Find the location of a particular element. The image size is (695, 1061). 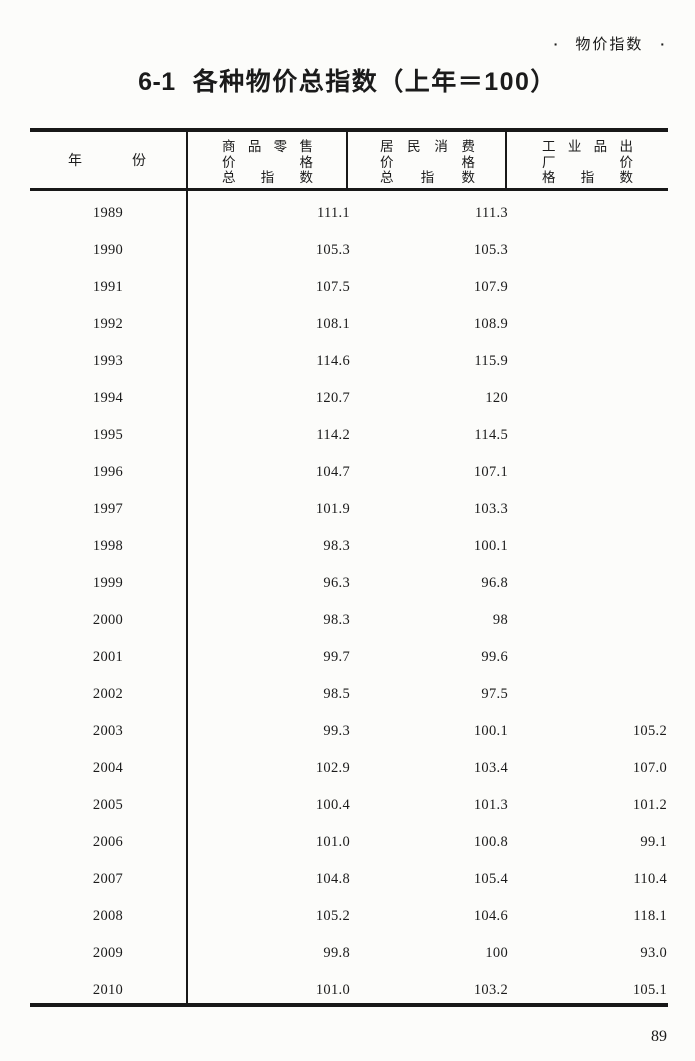

table-row: 1992 108.1 108.9 is located at coordinates (349, 320).